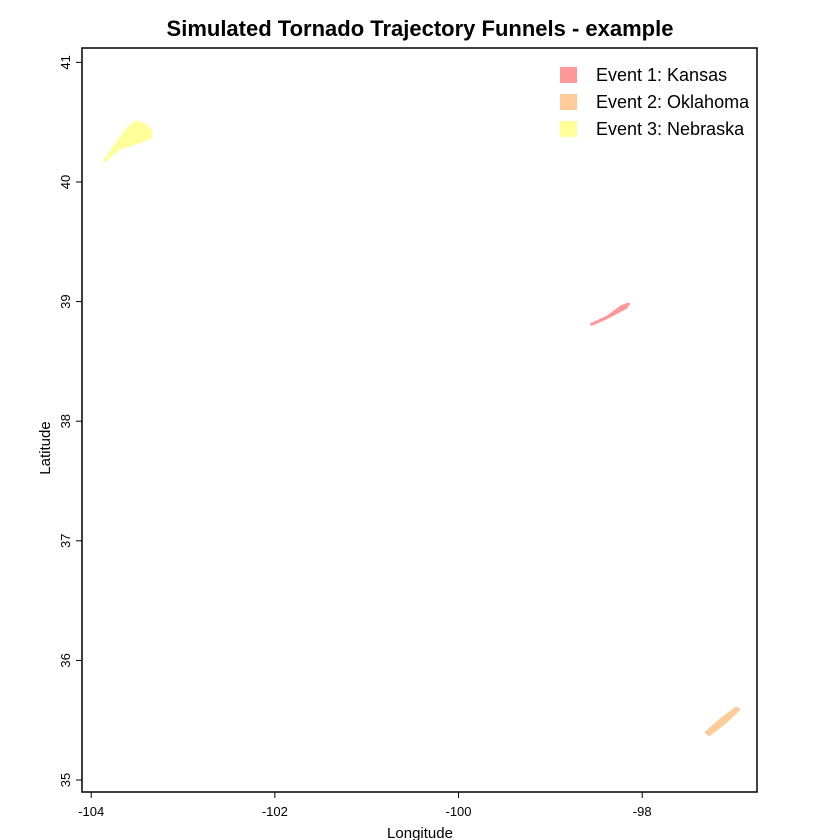 The height and width of the screenshot is (840, 840). I want to click on y-axis: 35 36 37 38 39 40 41, so click(70, 421).